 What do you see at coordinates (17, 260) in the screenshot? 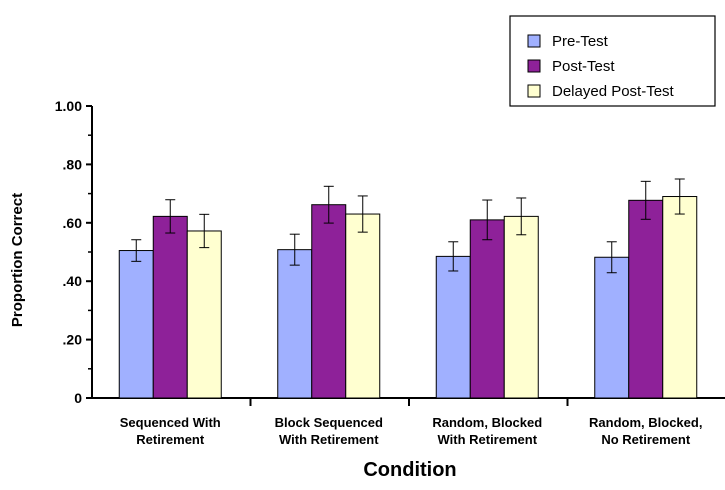
I see `y-axis-title: Proportion Correct` at bounding box center [17, 260].